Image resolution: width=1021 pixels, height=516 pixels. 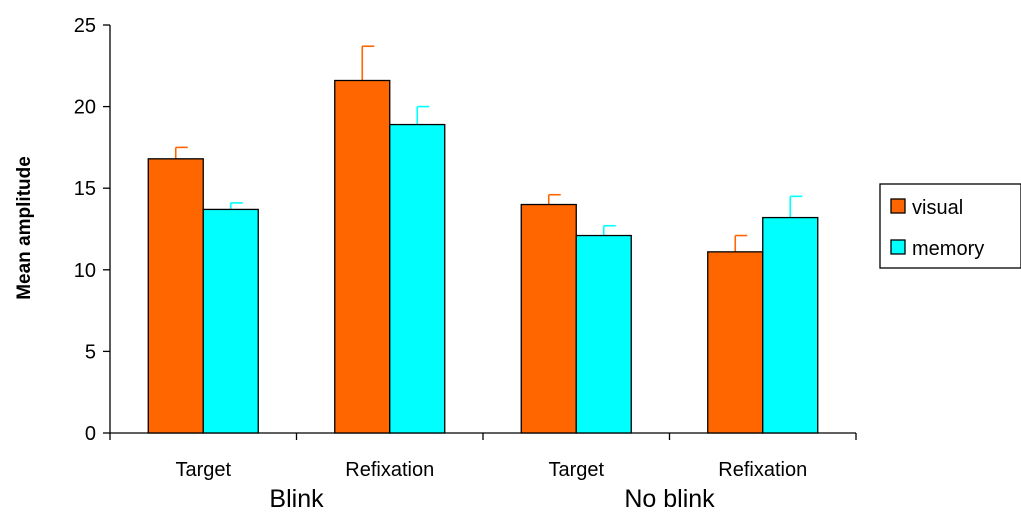 What do you see at coordinates (950, 226) in the screenshot?
I see `legend: visual memory` at bounding box center [950, 226].